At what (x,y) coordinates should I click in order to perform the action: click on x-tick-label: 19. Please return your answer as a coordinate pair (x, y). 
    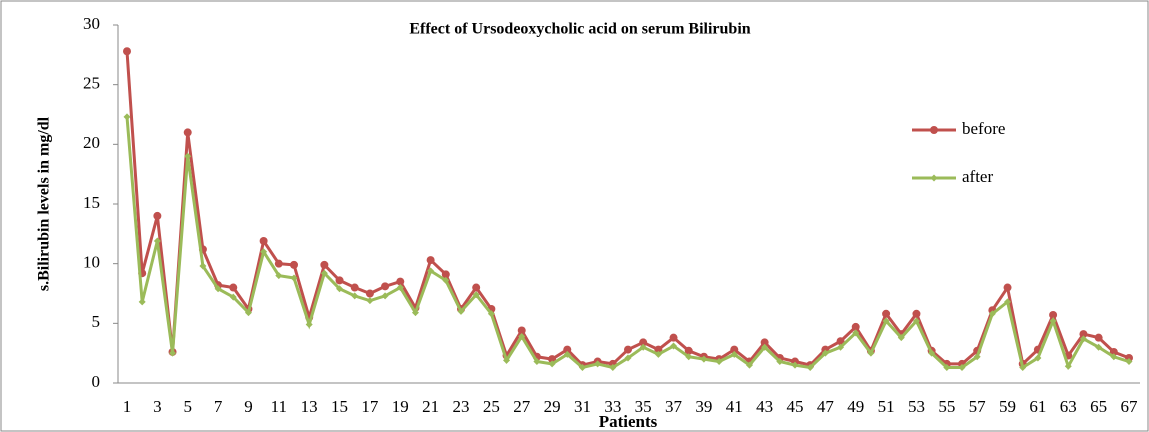
    Looking at the image, I should click on (400, 406).